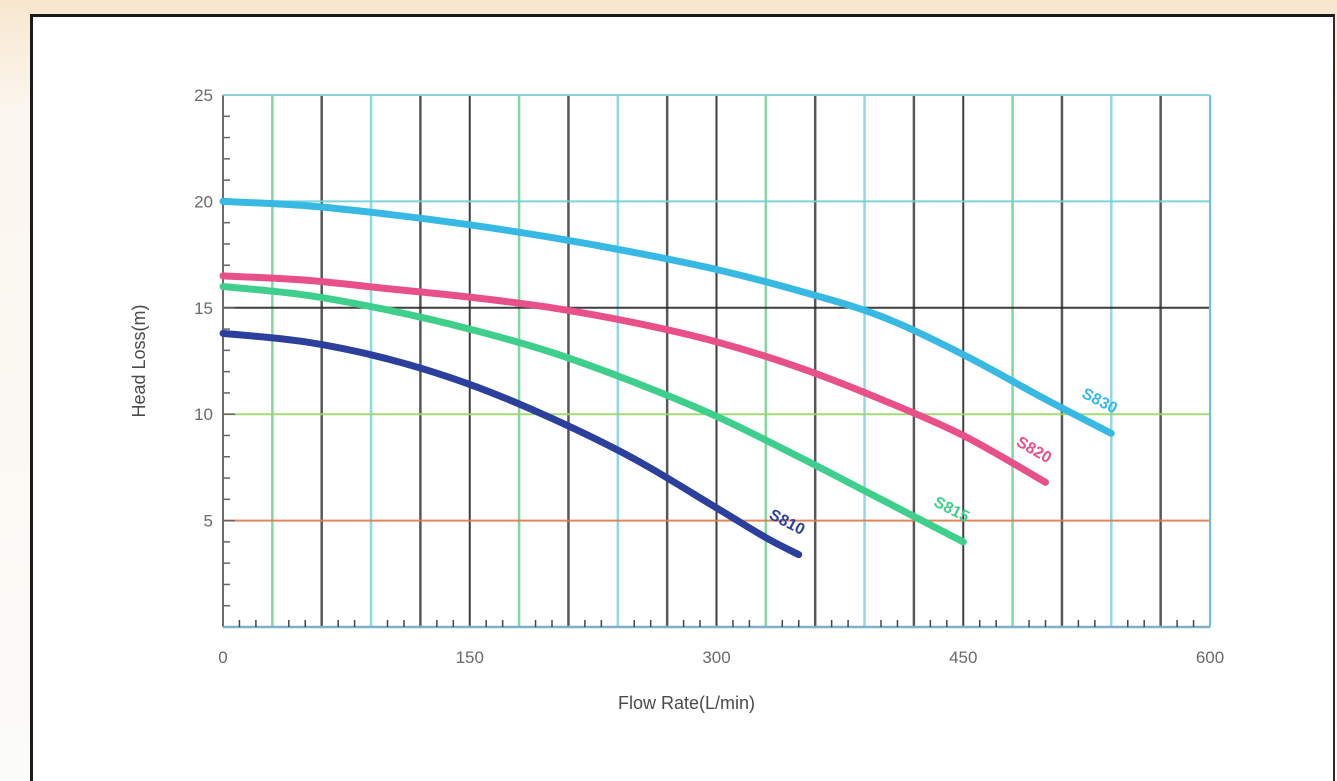 The height and width of the screenshot is (781, 1337). Describe the element at coordinates (203, 201) in the screenshot. I see `y-tick-label: 20` at that location.